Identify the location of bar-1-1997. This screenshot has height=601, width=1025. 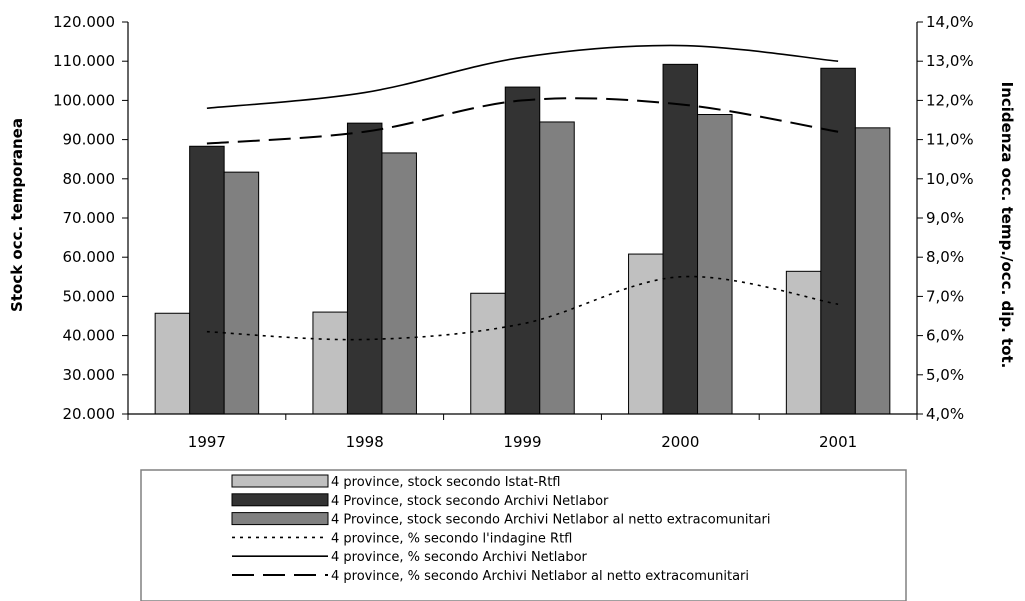
(172, 363).